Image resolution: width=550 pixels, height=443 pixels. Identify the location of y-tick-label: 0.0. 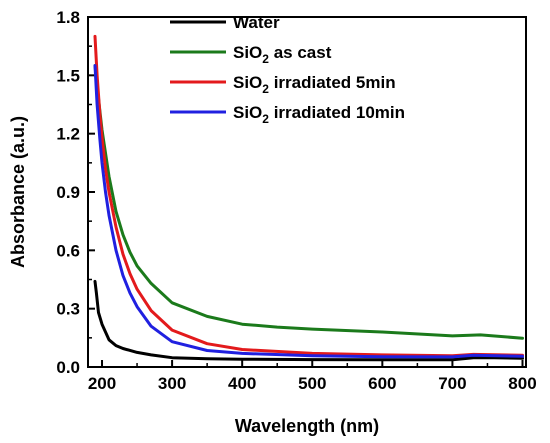
(68, 367).